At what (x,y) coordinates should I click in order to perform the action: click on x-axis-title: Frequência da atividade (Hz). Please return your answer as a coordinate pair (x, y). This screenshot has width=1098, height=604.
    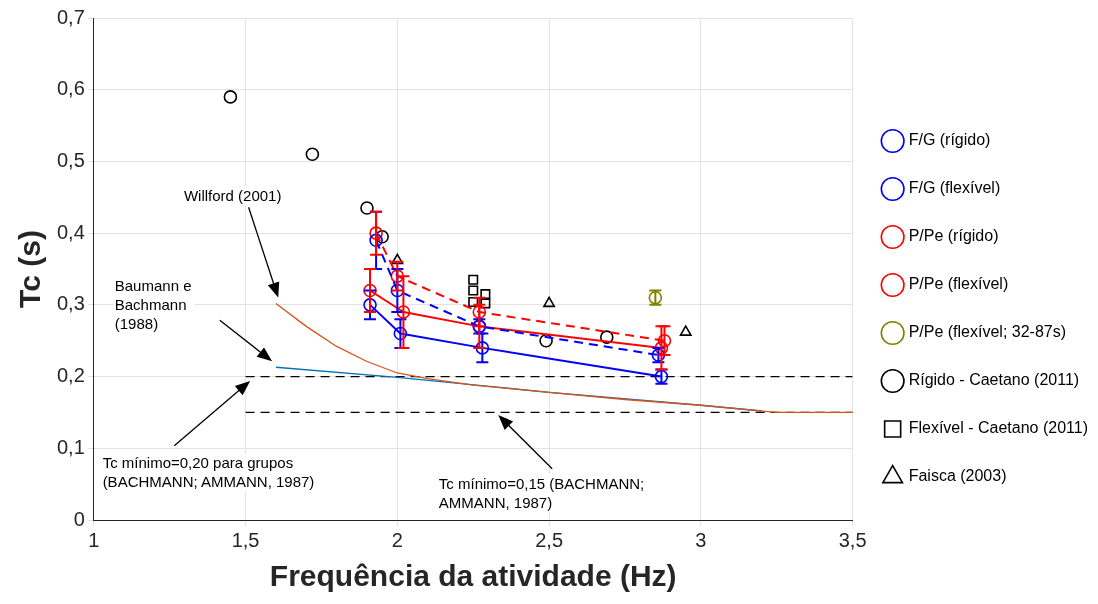
    Looking at the image, I should click on (473, 576).